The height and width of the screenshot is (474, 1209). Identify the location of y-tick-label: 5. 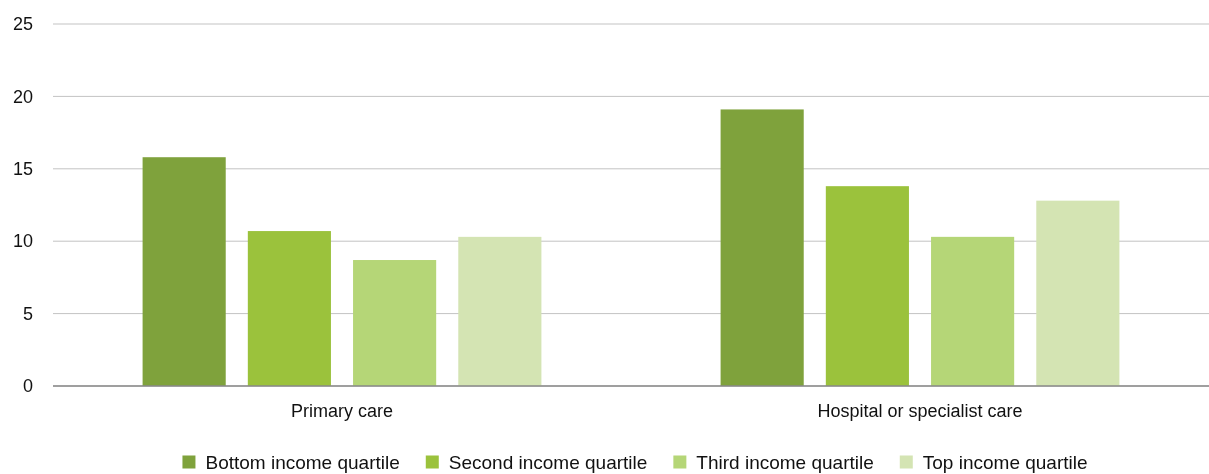
(27, 313).